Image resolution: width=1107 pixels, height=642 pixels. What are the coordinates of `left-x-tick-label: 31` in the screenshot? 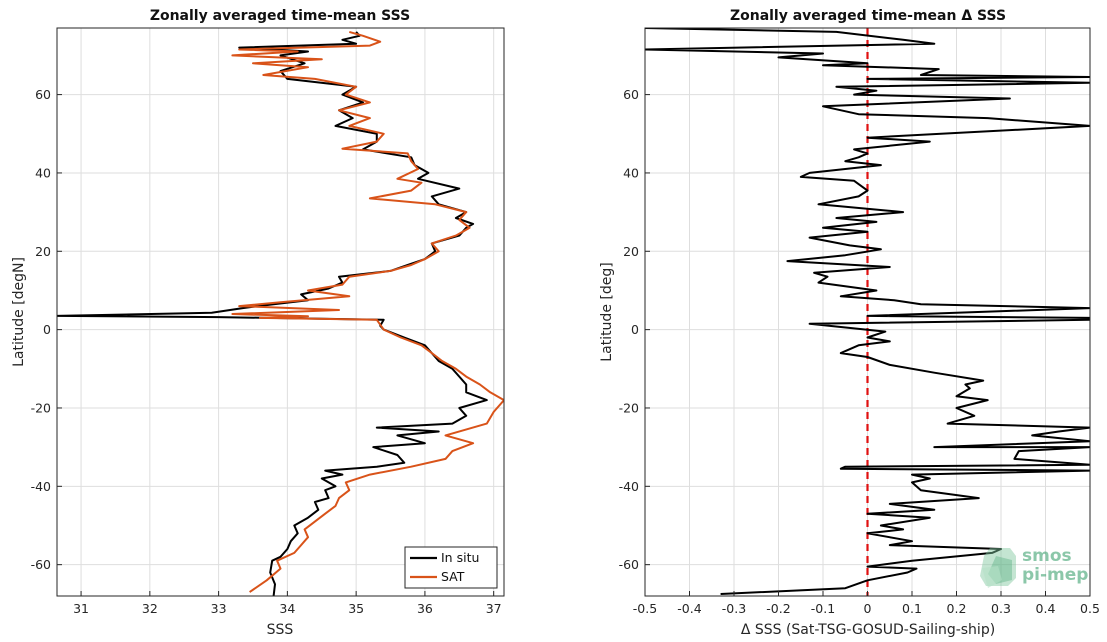 It's located at (81, 608).